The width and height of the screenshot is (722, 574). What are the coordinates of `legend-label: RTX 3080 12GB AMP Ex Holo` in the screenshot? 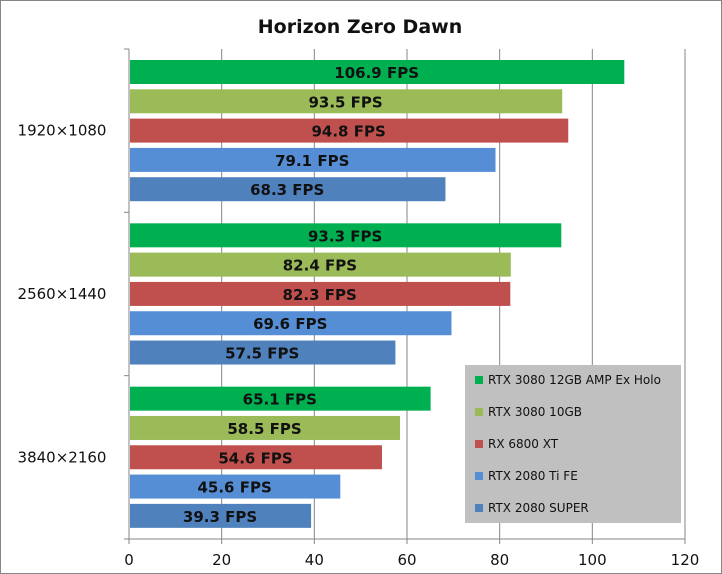 It's located at (574, 380).